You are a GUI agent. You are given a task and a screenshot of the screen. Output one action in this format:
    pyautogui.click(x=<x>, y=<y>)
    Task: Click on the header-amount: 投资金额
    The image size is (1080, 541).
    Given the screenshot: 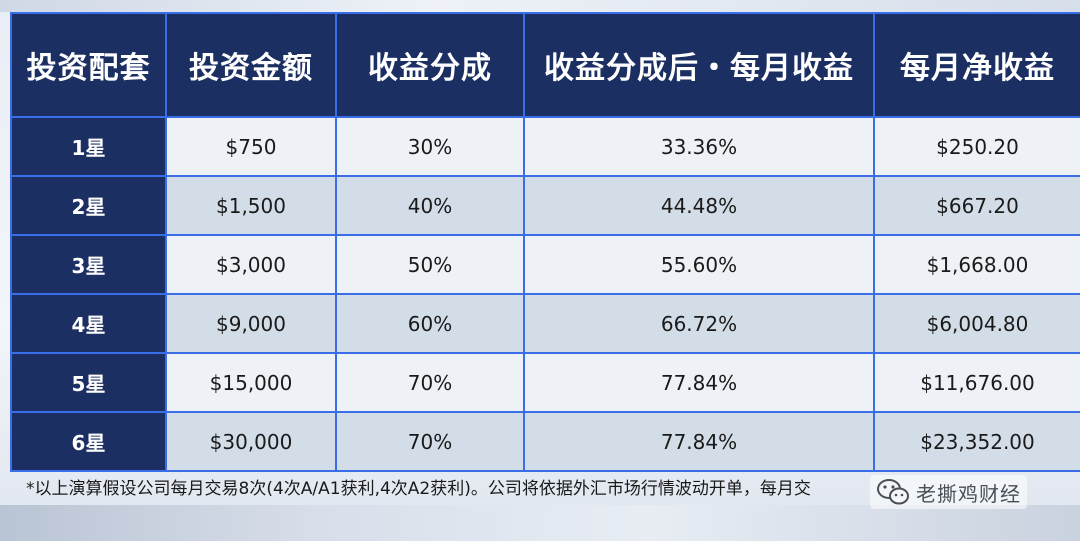 What is the action you would take?
    pyautogui.click(x=251, y=65)
    